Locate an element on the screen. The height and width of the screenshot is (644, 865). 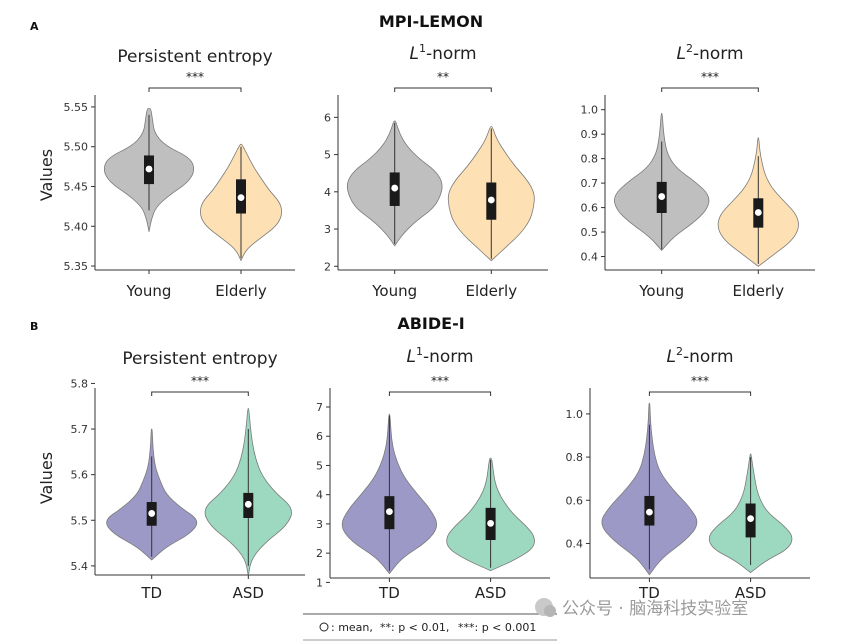
y-tick-label: 5.8 is located at coordinates (80, 383).